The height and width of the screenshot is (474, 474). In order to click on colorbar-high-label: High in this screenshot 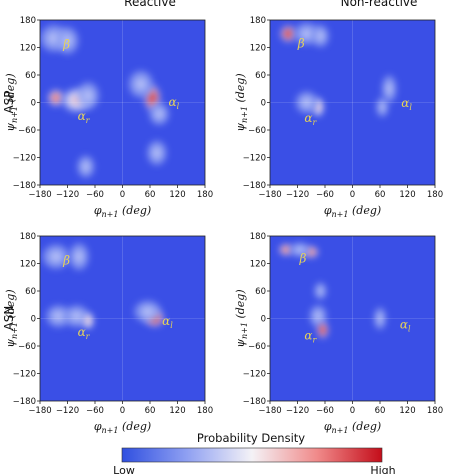, I will do `click(382, 469)`.